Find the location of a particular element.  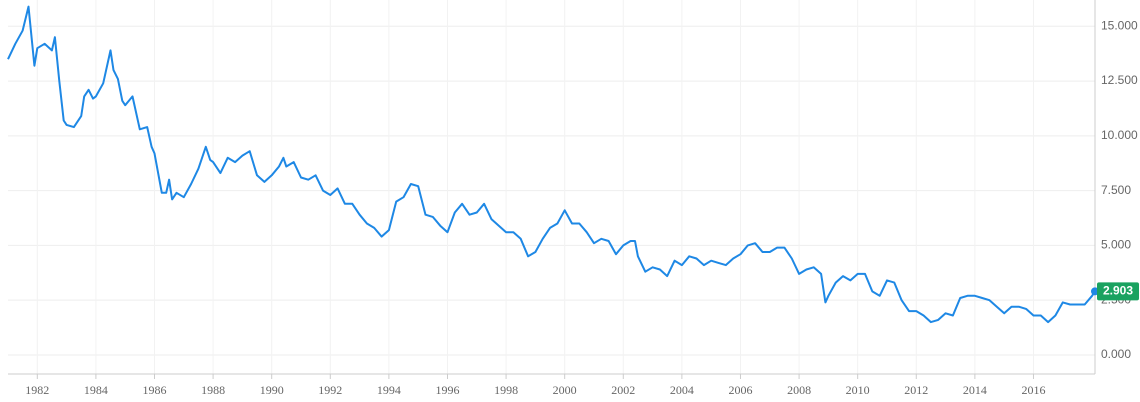

x-tick-label: 1994 is located at coordinates (389, 390).